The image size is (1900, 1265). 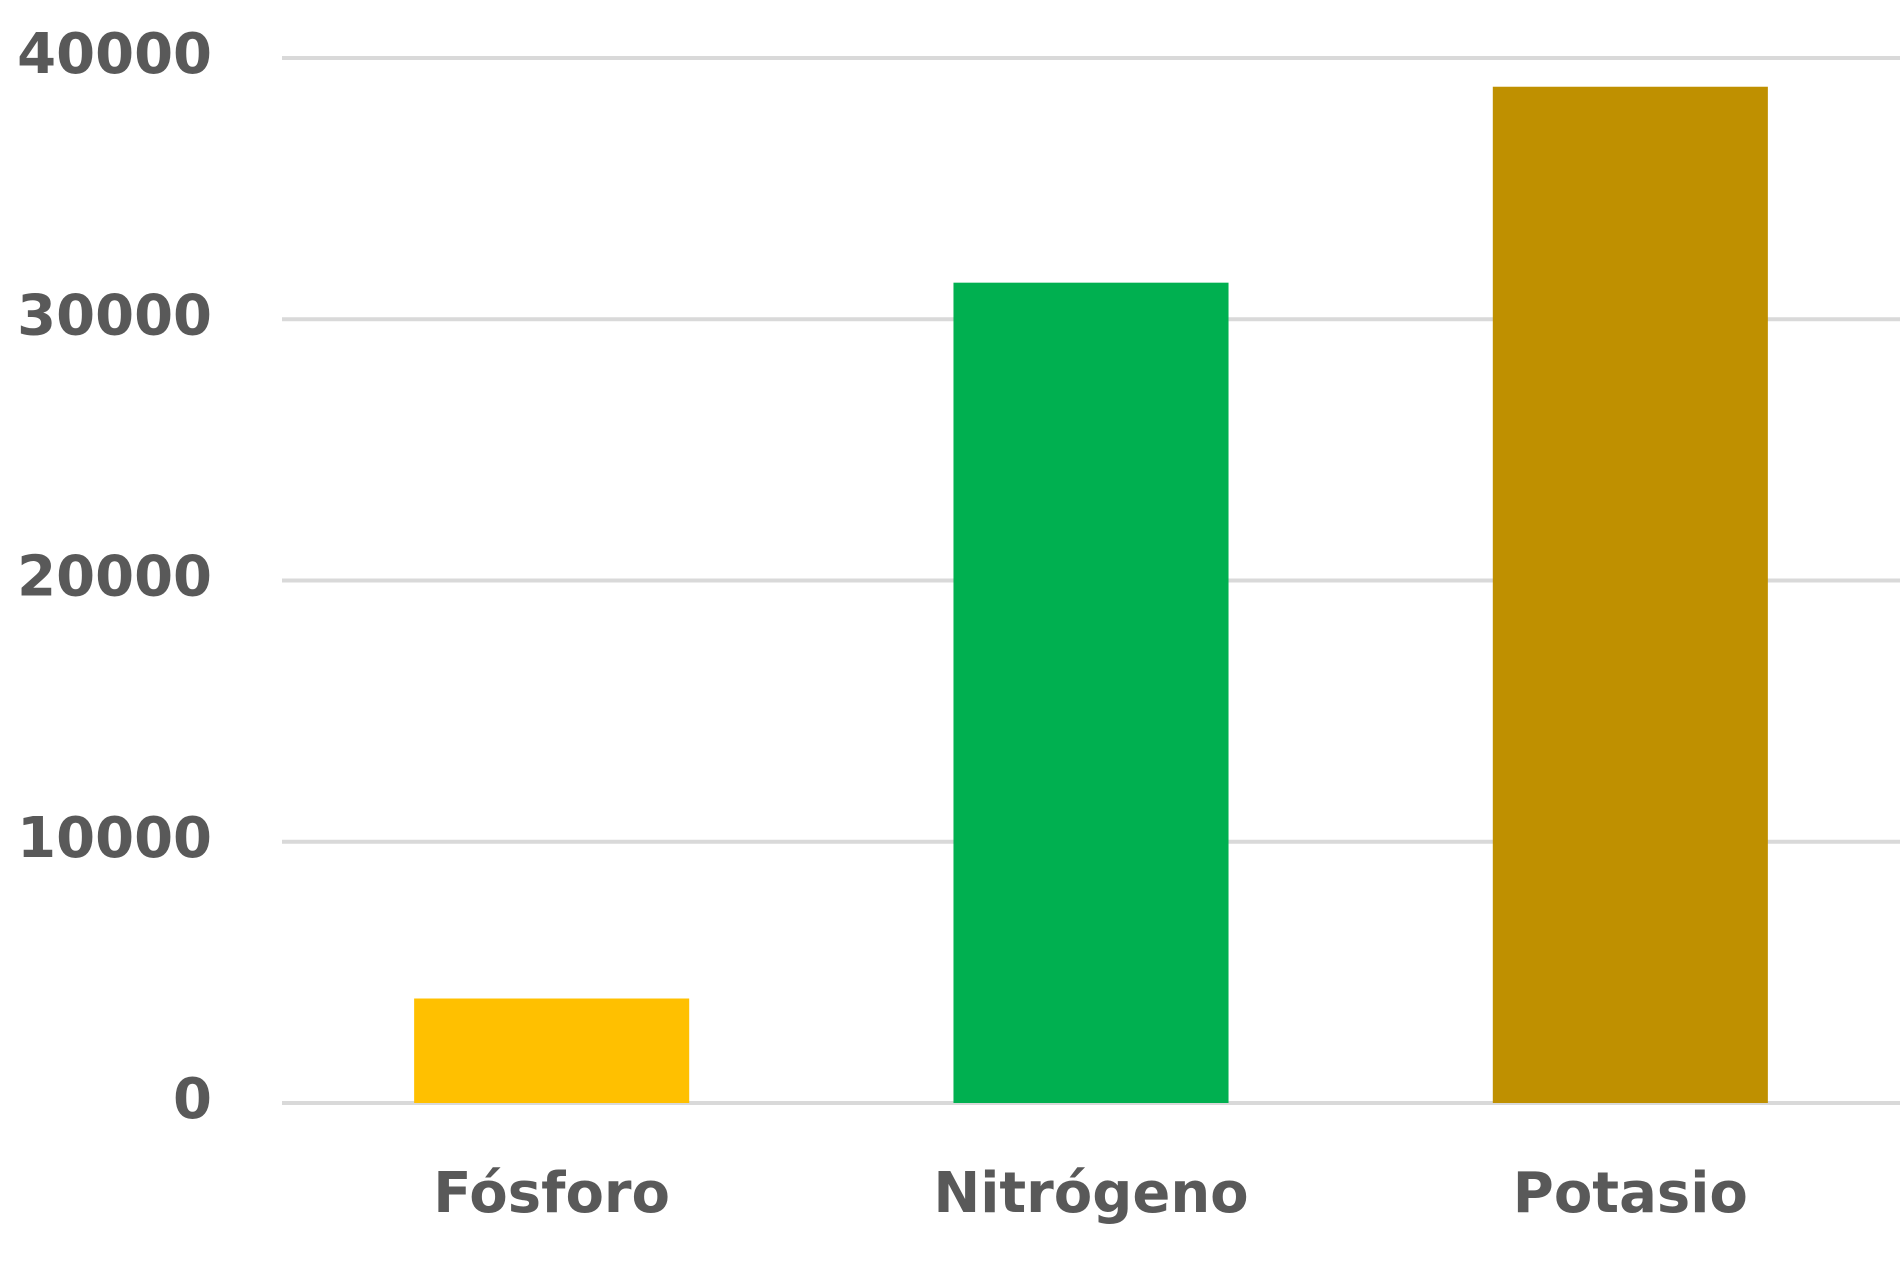 What do you see at coordinates (114, 838) in the screenshot?
I see `y-tick-label: 10000` at bounding box center [114, 838].